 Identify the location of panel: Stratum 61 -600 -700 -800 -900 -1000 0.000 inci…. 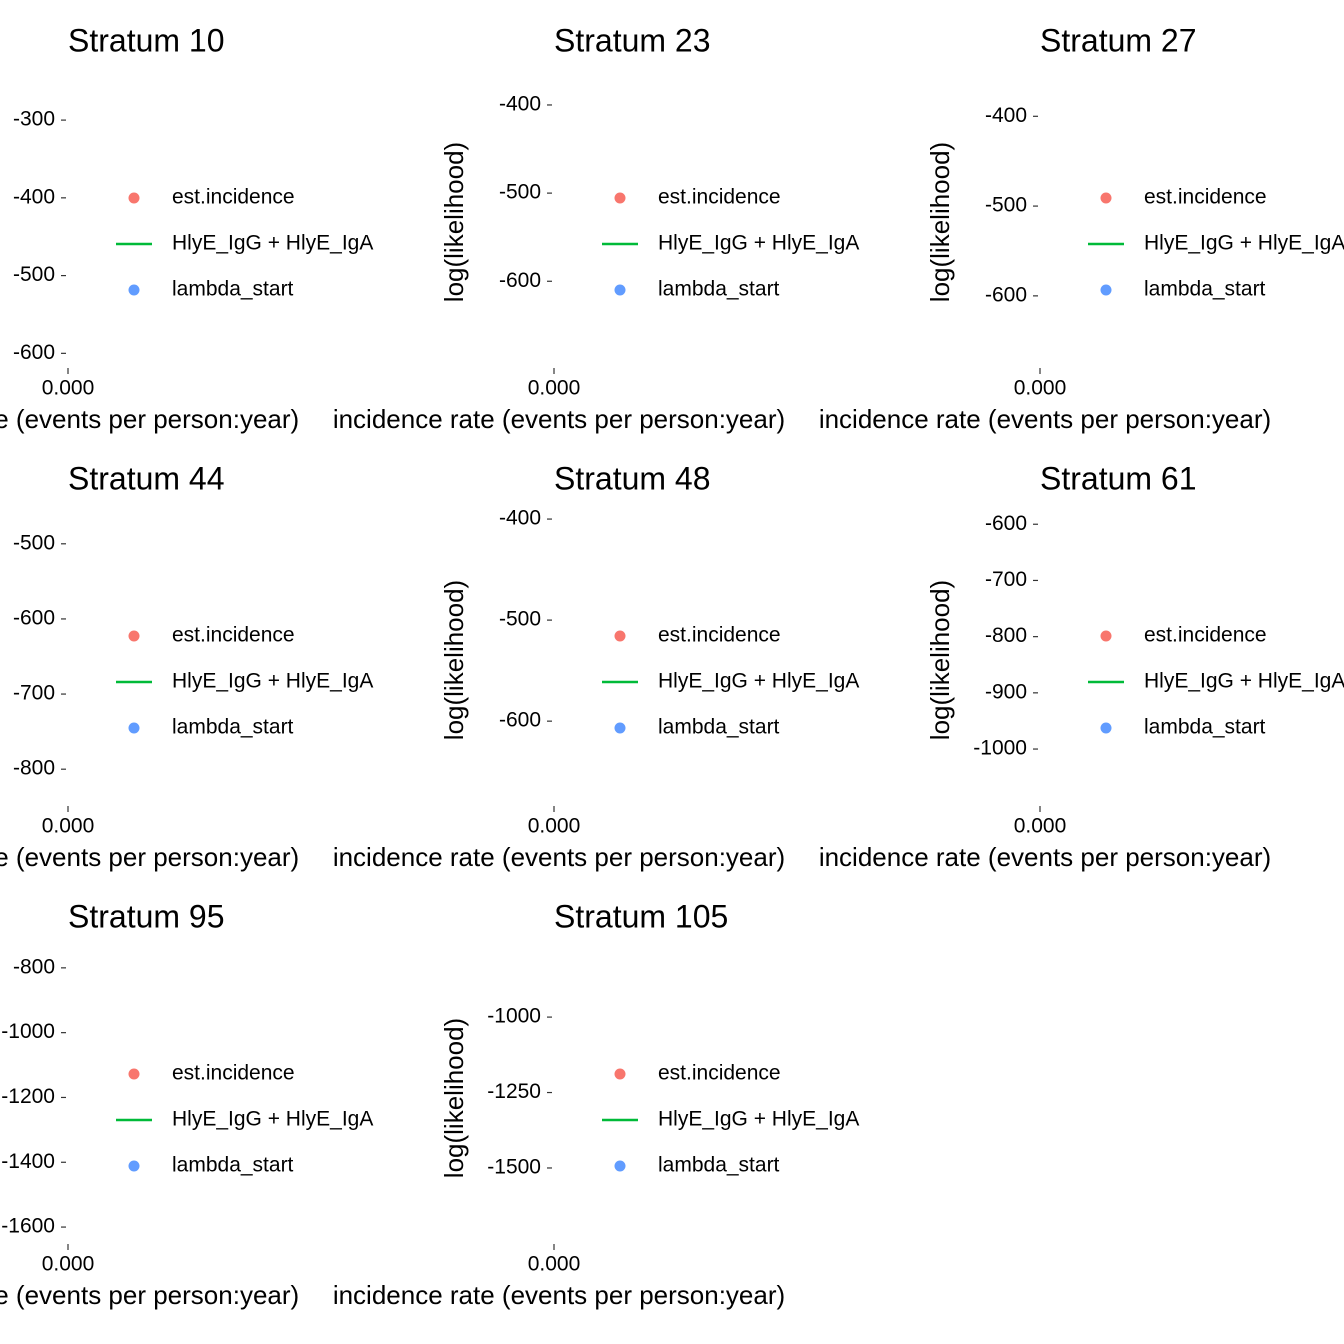
(1081, 665).